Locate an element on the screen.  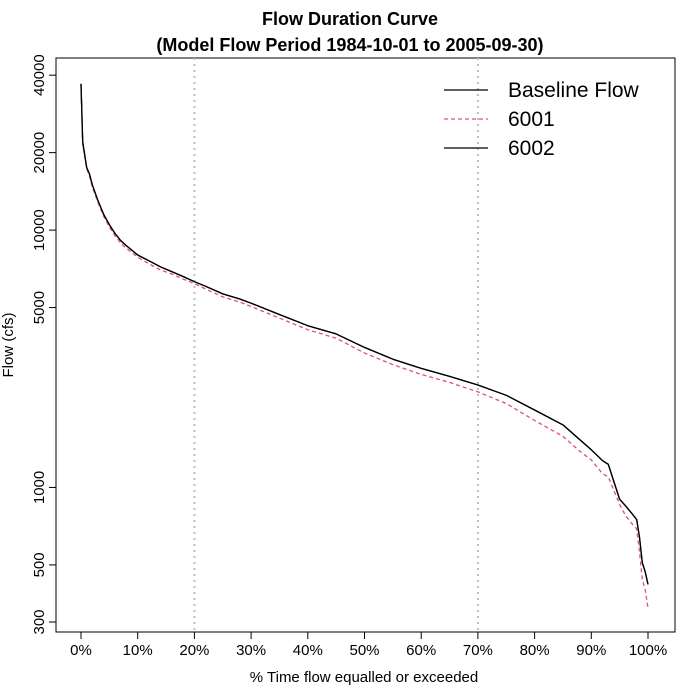
x-tick-label: 90% is located at coordinates (591, 650).